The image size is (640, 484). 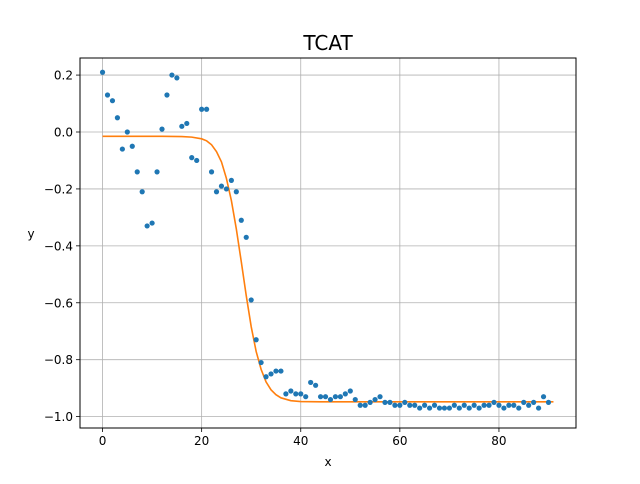 What do you see at coordinates (327, 462) in the screenshot?
I see `x-axis-label: x` at bounding box center [327, 462].